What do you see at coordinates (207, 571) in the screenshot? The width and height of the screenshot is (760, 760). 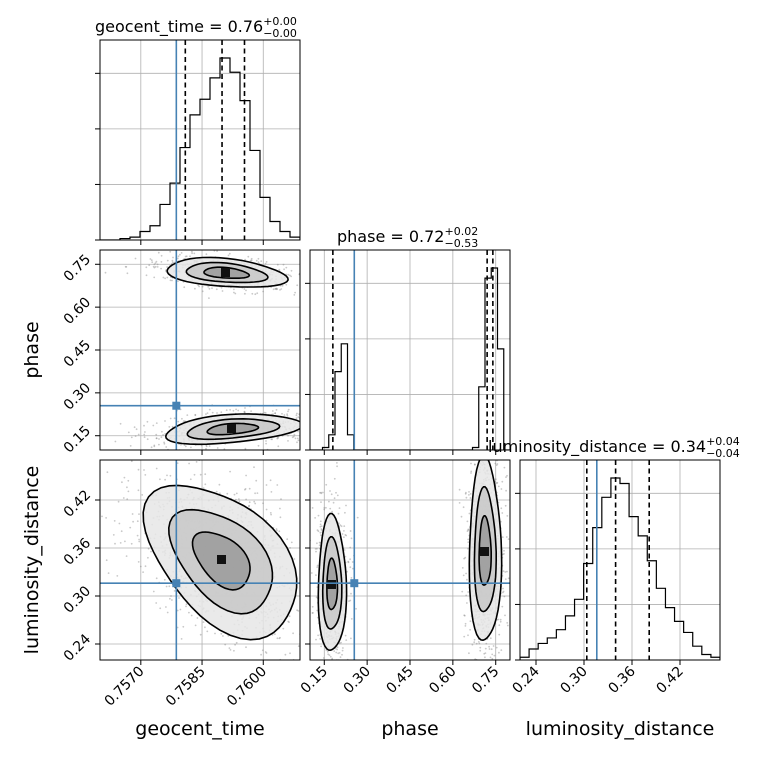 I see `density-luminosity_distance-vs-geocent_time` at bounding box center [207, 571].